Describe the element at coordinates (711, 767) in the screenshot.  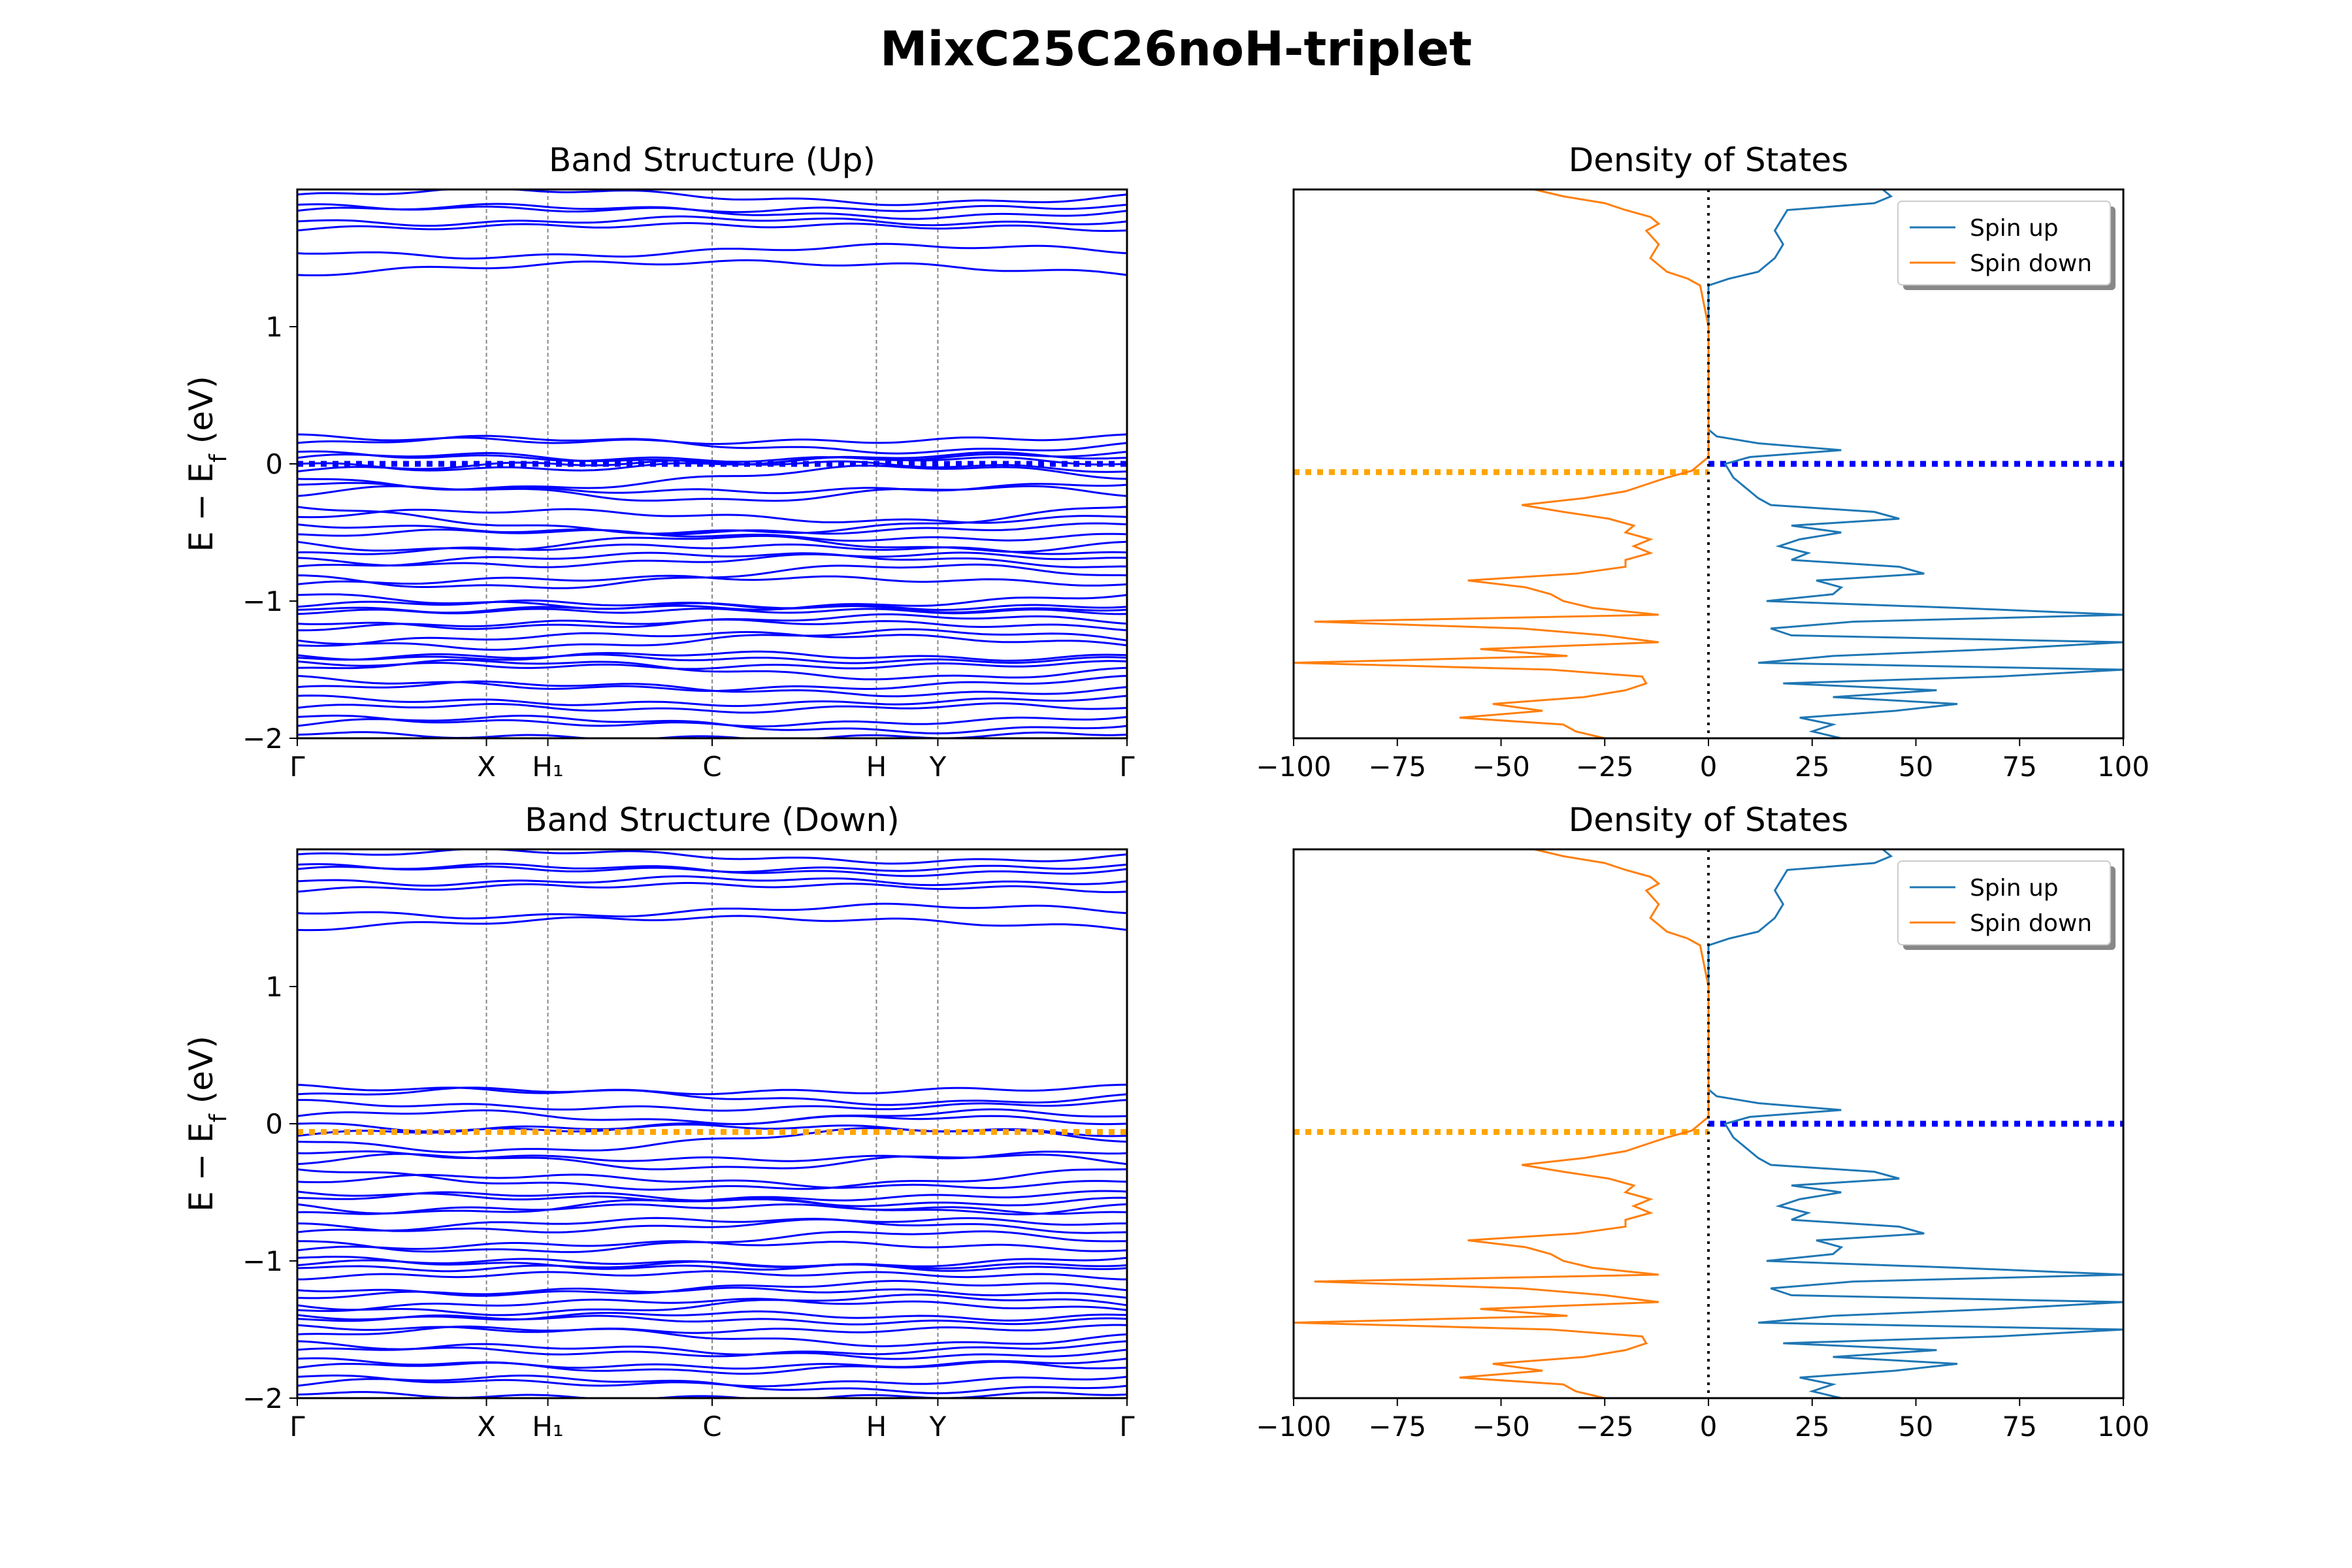
I see `kpoint-label: C` at that location.